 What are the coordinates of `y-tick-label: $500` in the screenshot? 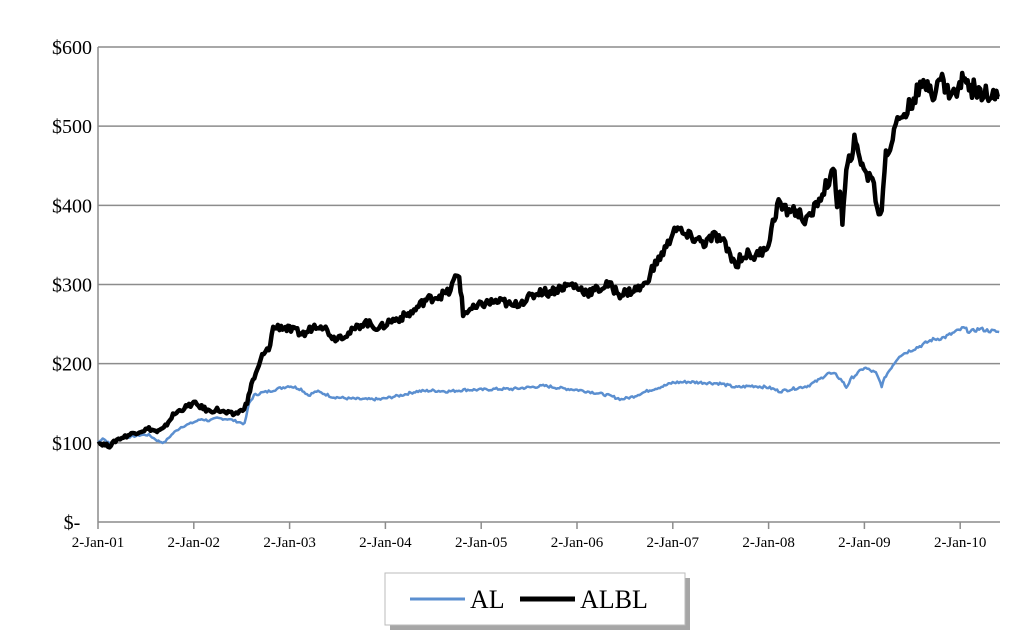 It's located at (72, 127).